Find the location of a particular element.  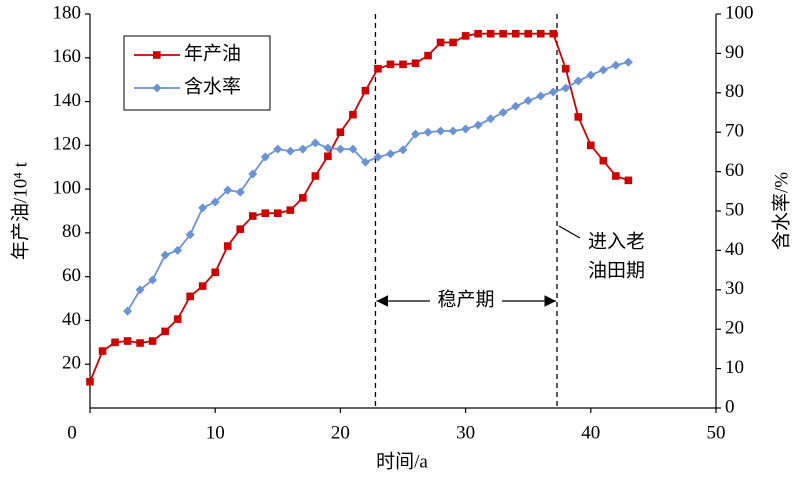

y-tick-label: 20 is located at coordinates (71, 363).